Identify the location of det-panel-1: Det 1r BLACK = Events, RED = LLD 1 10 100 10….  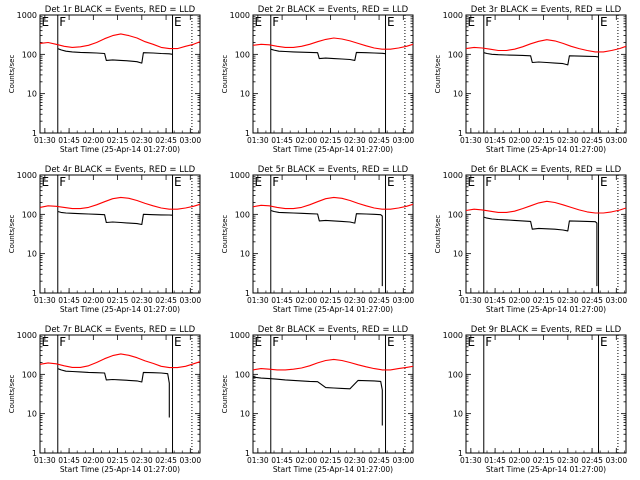
(104, 79).